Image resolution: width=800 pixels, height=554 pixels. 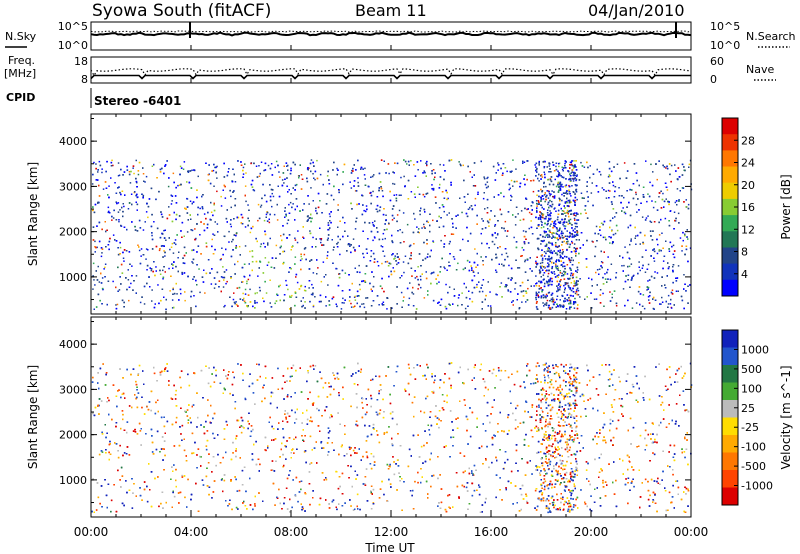 I want to click on colorbar-tick-label: 16, so click(x=748, y=207).